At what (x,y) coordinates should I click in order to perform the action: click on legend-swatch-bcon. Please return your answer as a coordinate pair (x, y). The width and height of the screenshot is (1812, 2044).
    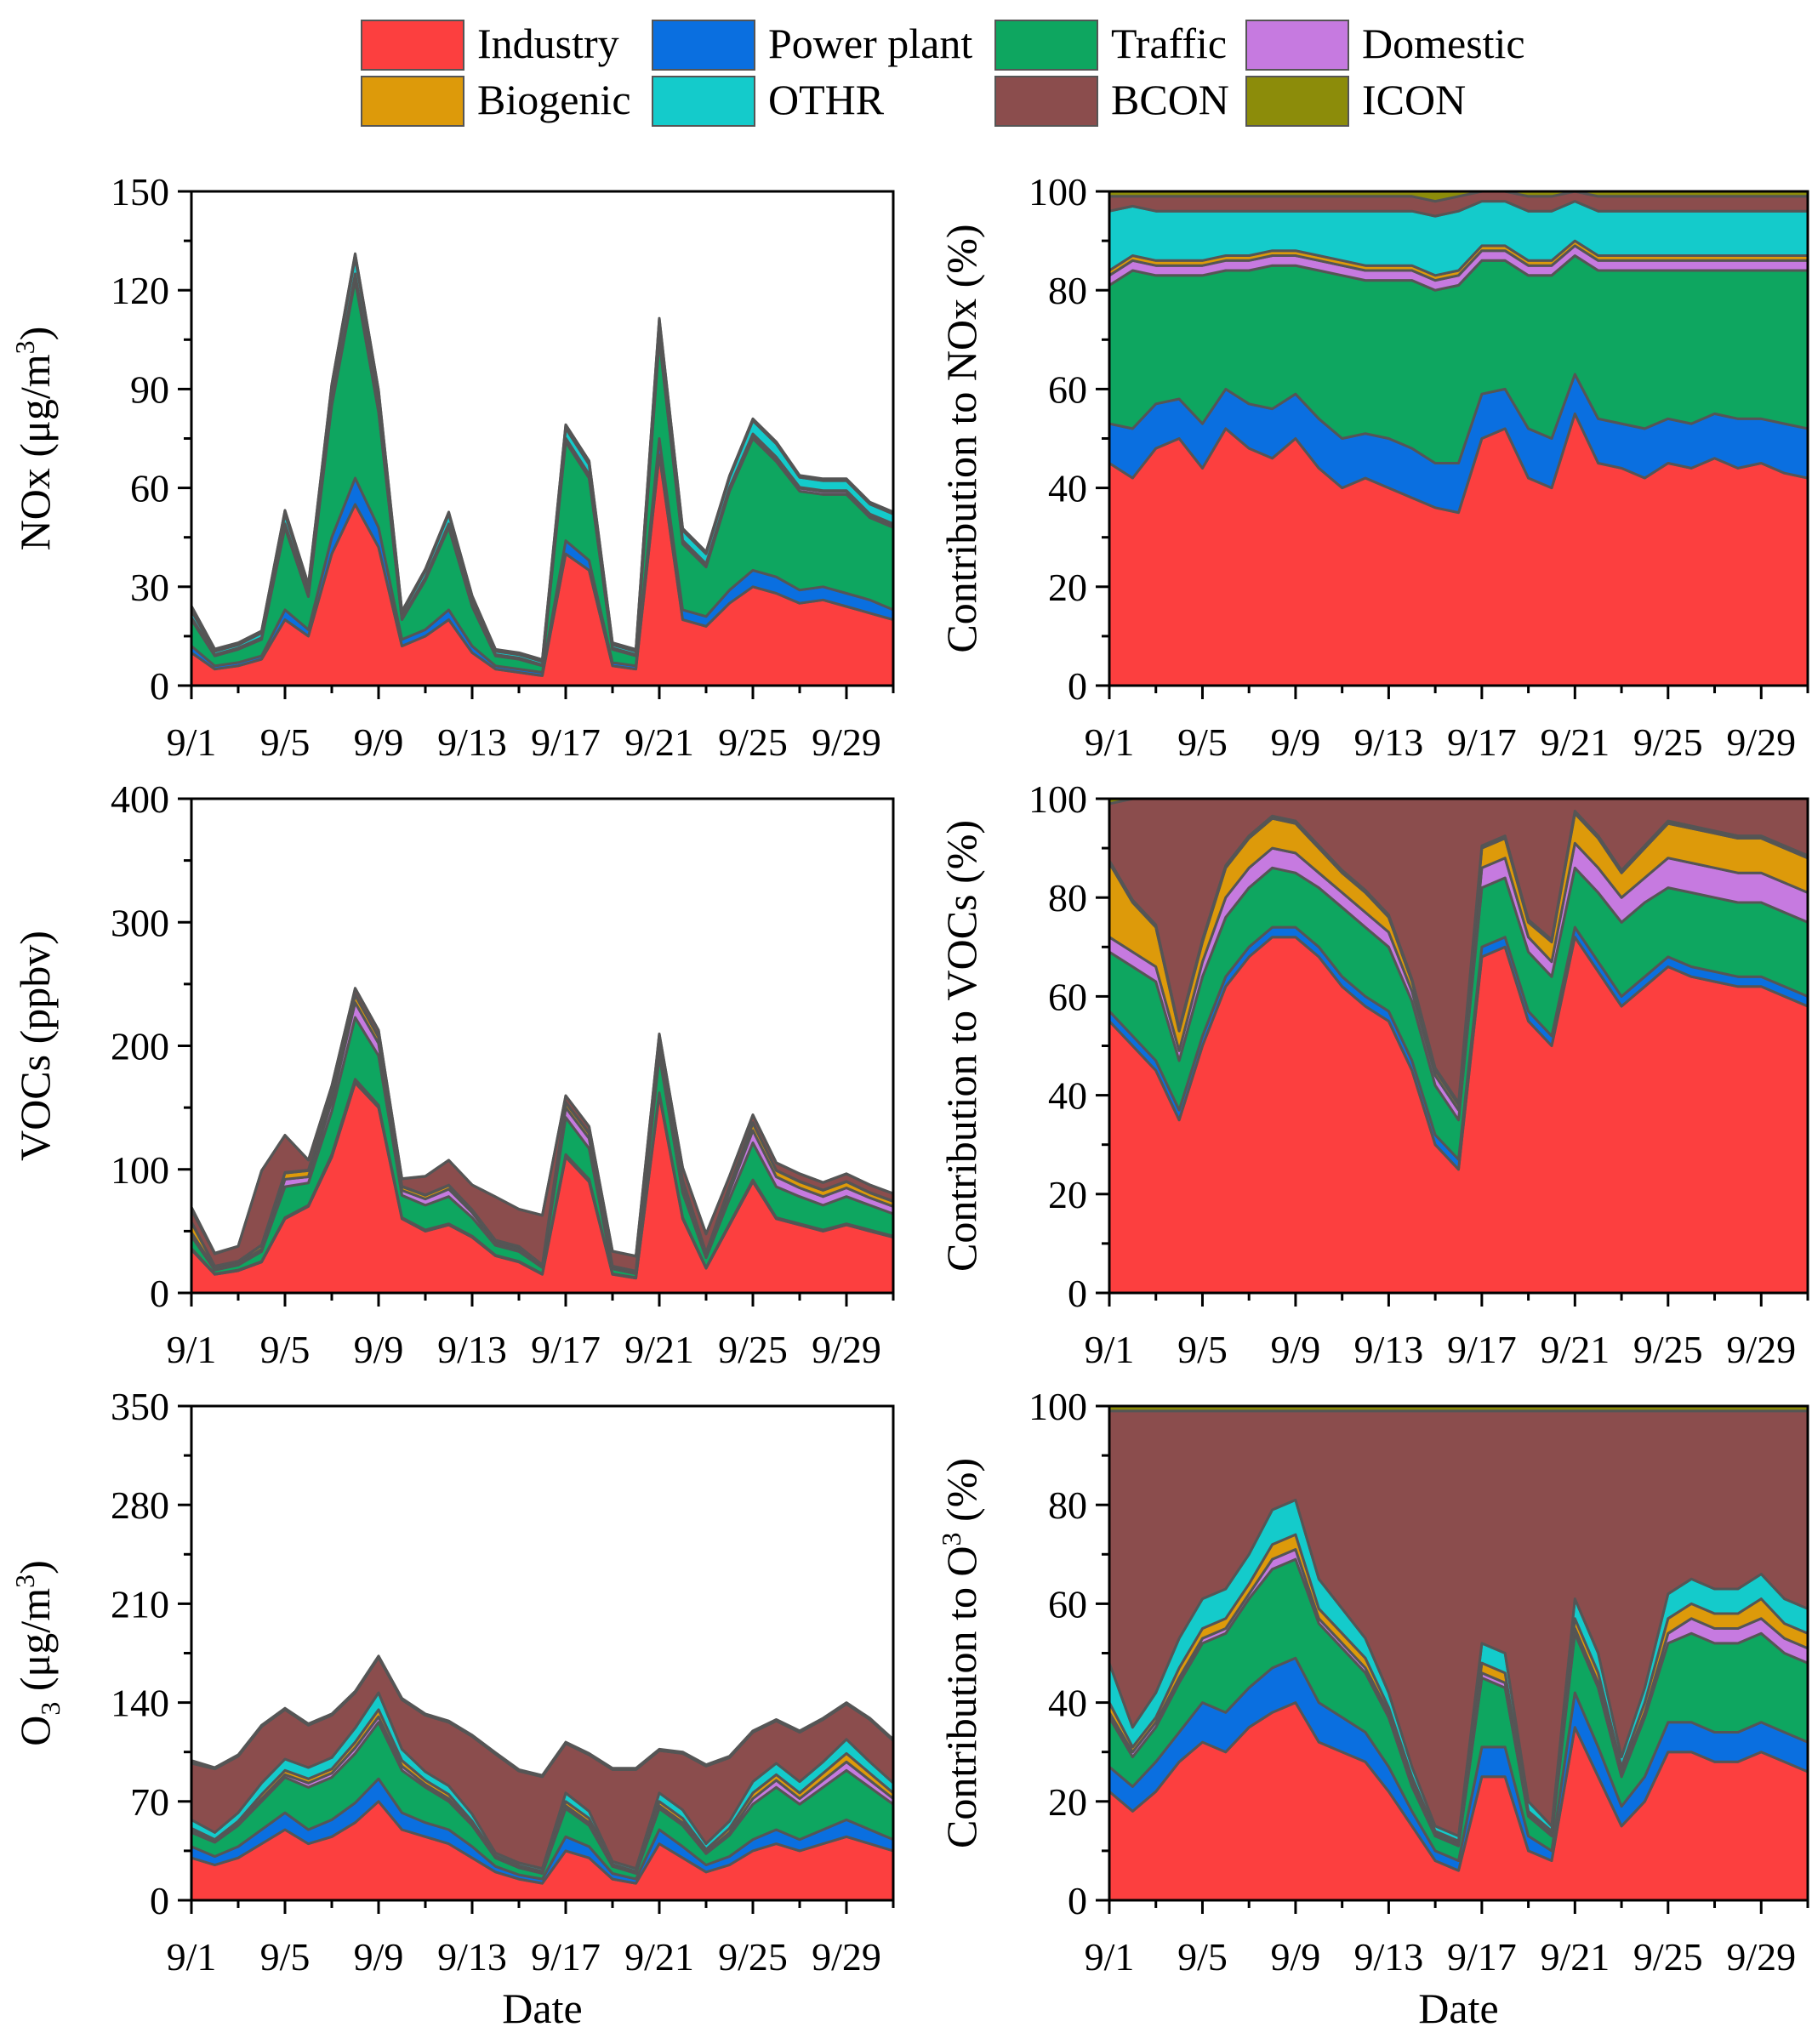
    Looking at the image, I should click on (1046, 101).